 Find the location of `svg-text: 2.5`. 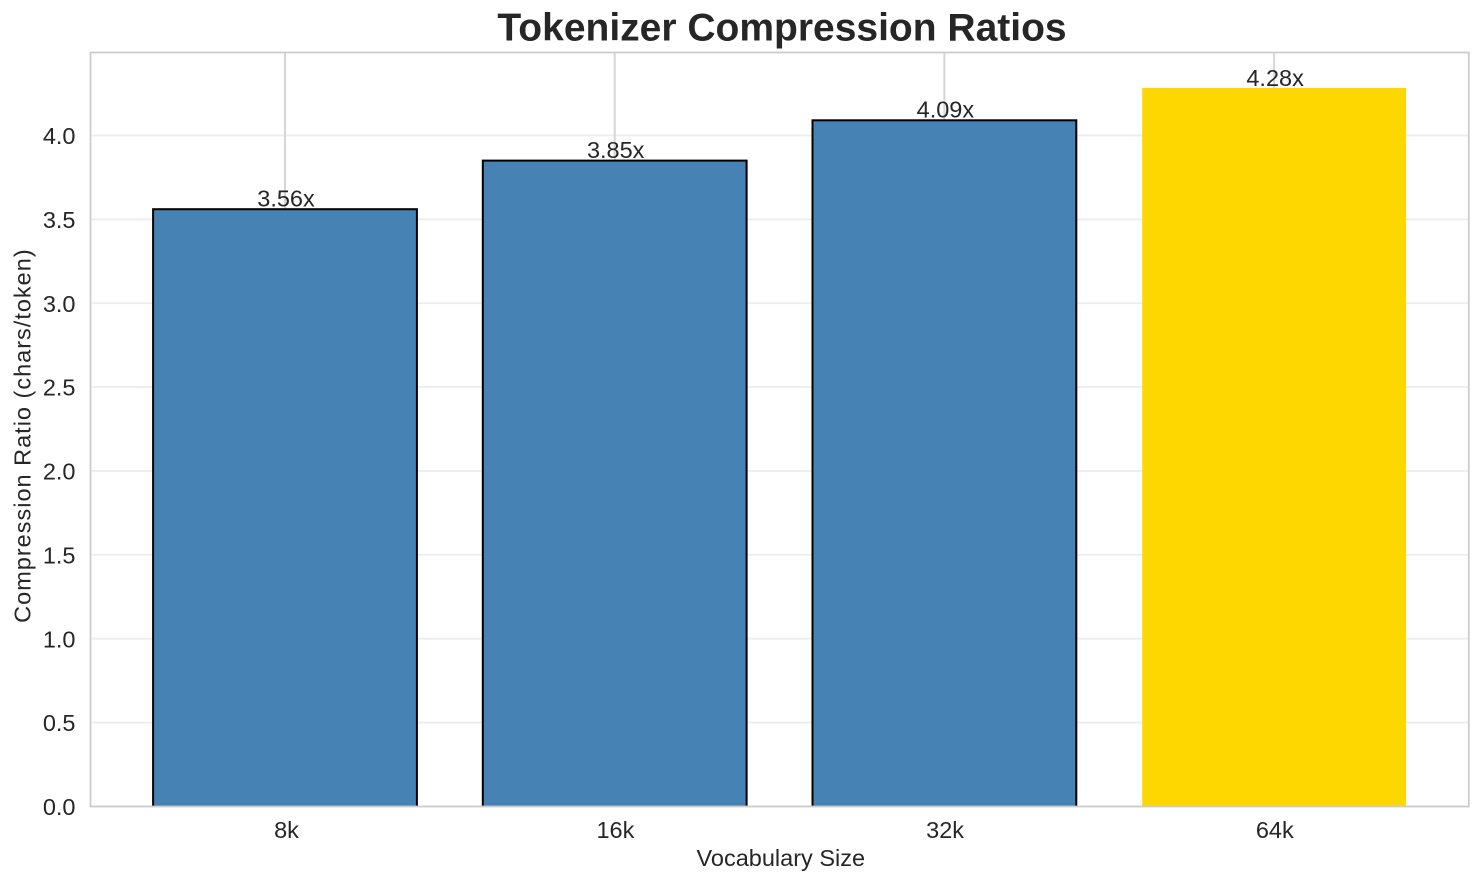

svg-text: 2.5 is located at coordinates (59, 388).